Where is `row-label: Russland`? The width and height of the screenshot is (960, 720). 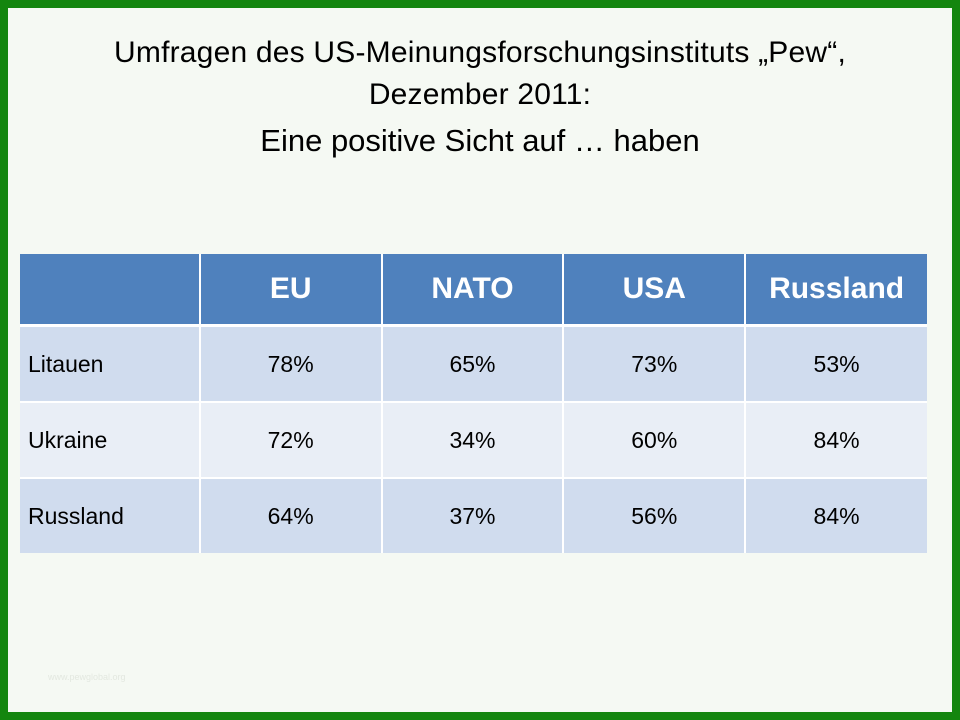 row-label: Russland is located at coordinates (110, 515).